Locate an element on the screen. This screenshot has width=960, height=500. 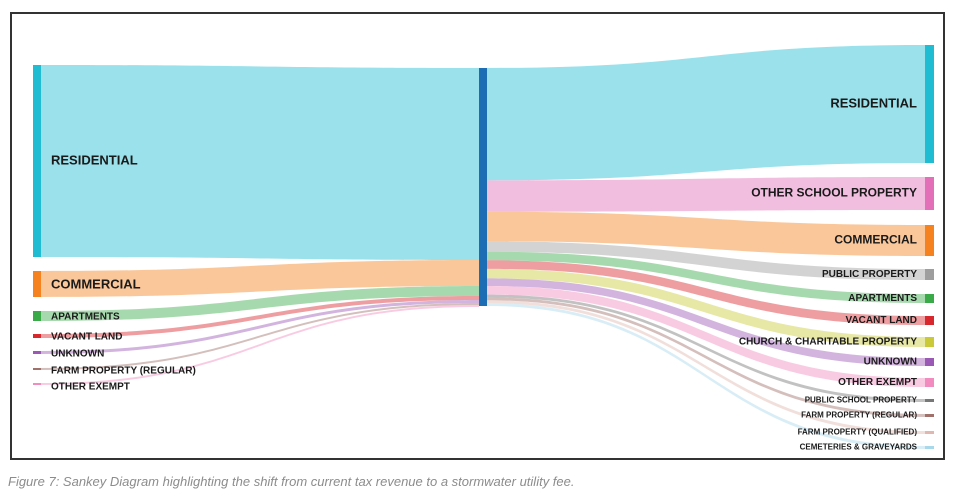
flow-out-church-and-charitable-property is located at coordinates (706, 307).